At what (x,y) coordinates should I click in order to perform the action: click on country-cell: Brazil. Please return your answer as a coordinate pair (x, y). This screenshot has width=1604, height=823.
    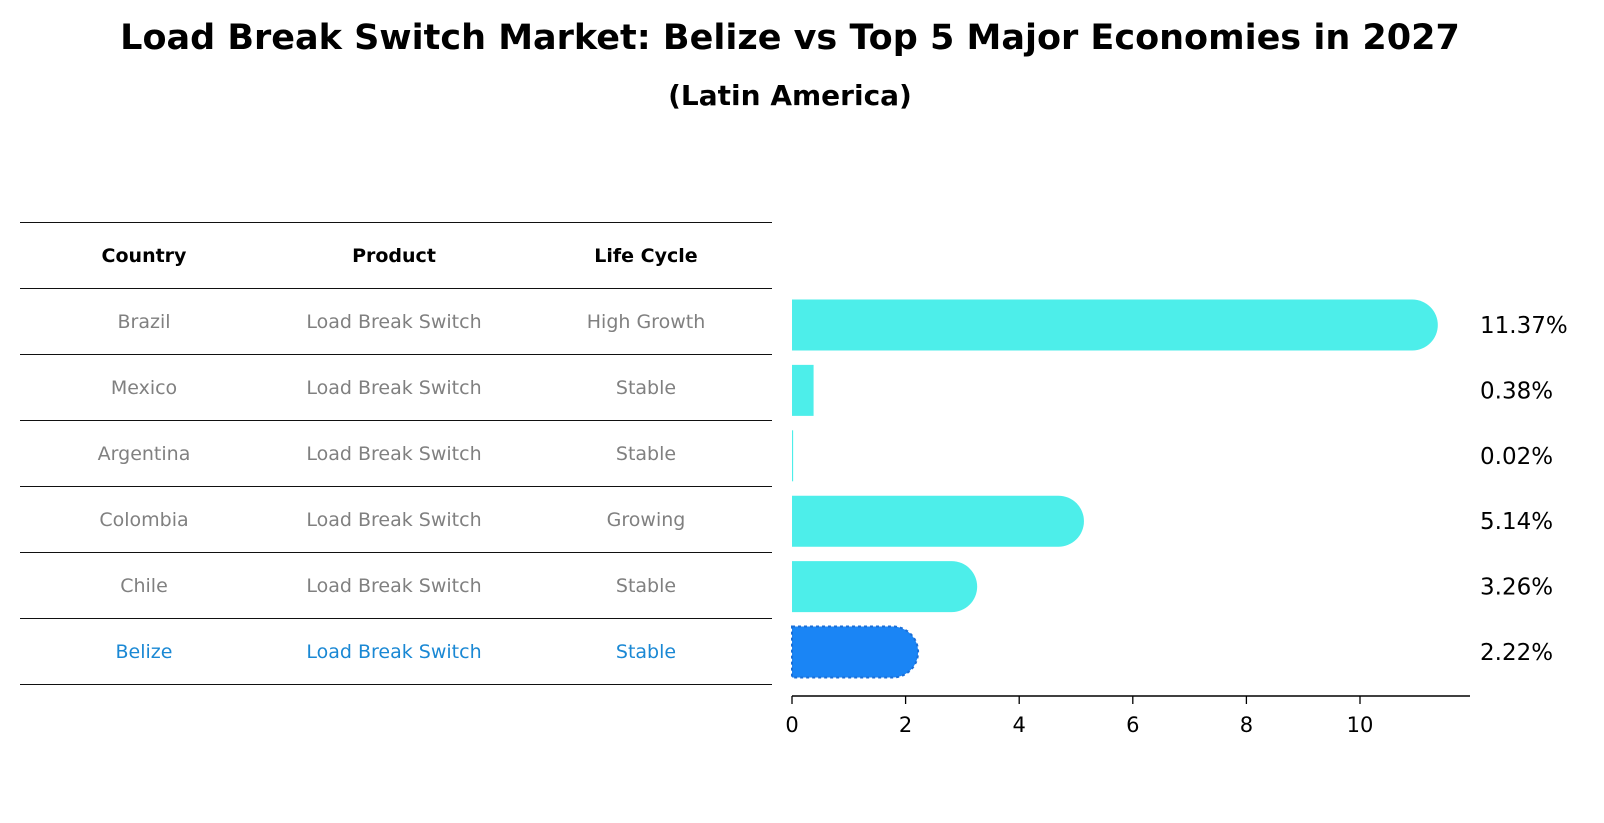
    Looking at the image, I should click on (144, 321).